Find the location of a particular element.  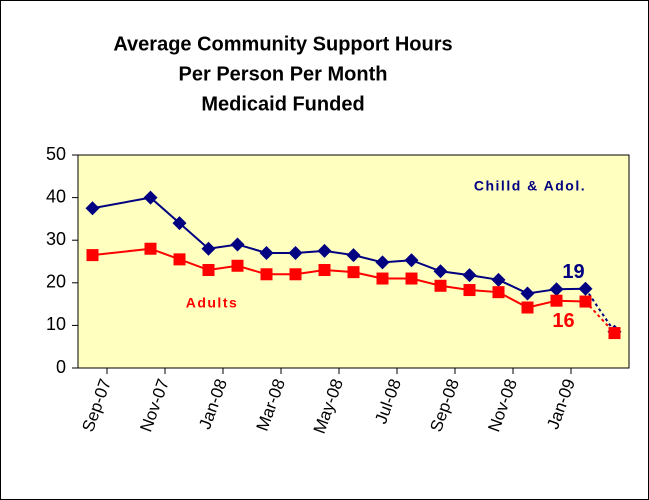

y-tick-label: 20 is located at coordinates (56, 282).